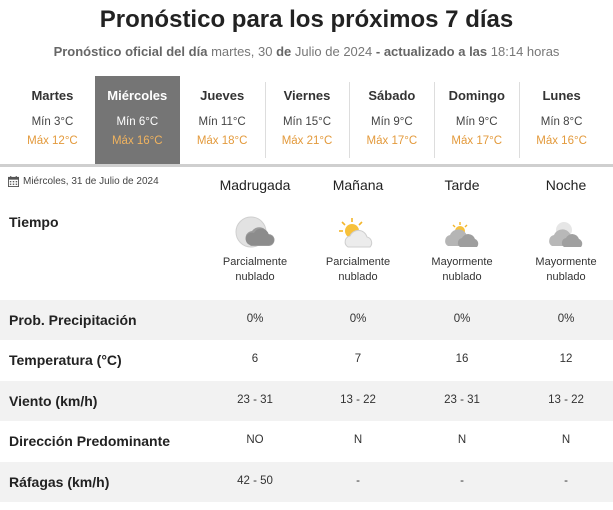 This screenshot has width=613, height=510. What do you see at coordinates (13, 181) in the screenshot?
I see `calendar-icon` at bounding box center [13, 181].